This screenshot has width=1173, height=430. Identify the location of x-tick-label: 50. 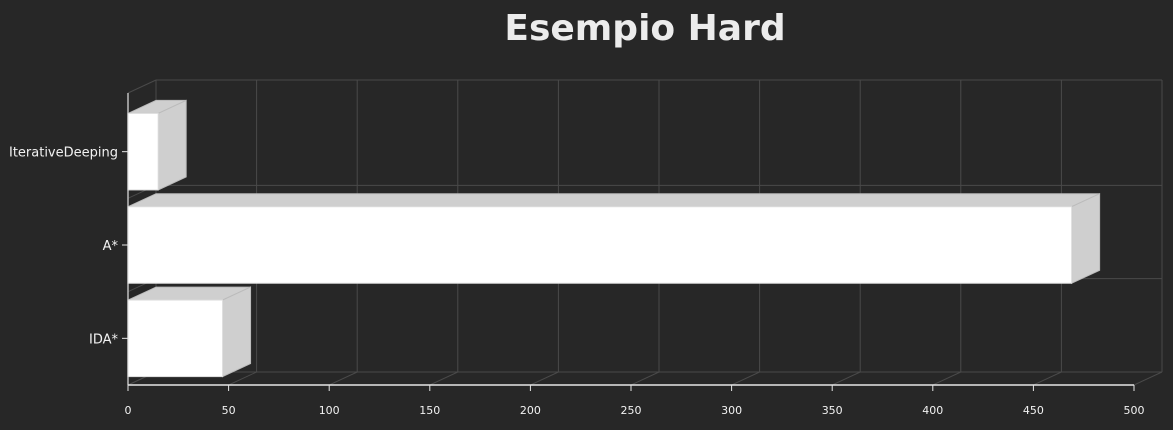
(229, 410).